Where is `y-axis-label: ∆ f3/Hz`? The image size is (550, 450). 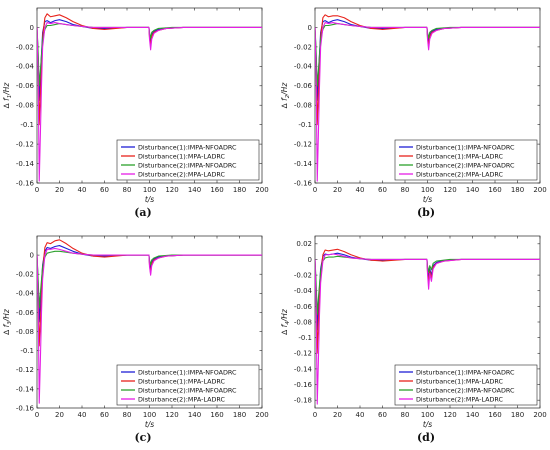
y-axis-label: ∆ f3/Hz is located at coordinates (7, 322).